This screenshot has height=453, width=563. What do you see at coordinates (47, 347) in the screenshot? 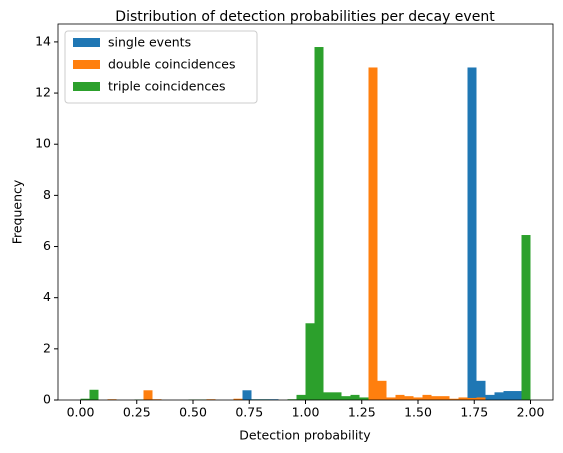
I see `y-tick-label: 2` at bounding box center [47, 347].